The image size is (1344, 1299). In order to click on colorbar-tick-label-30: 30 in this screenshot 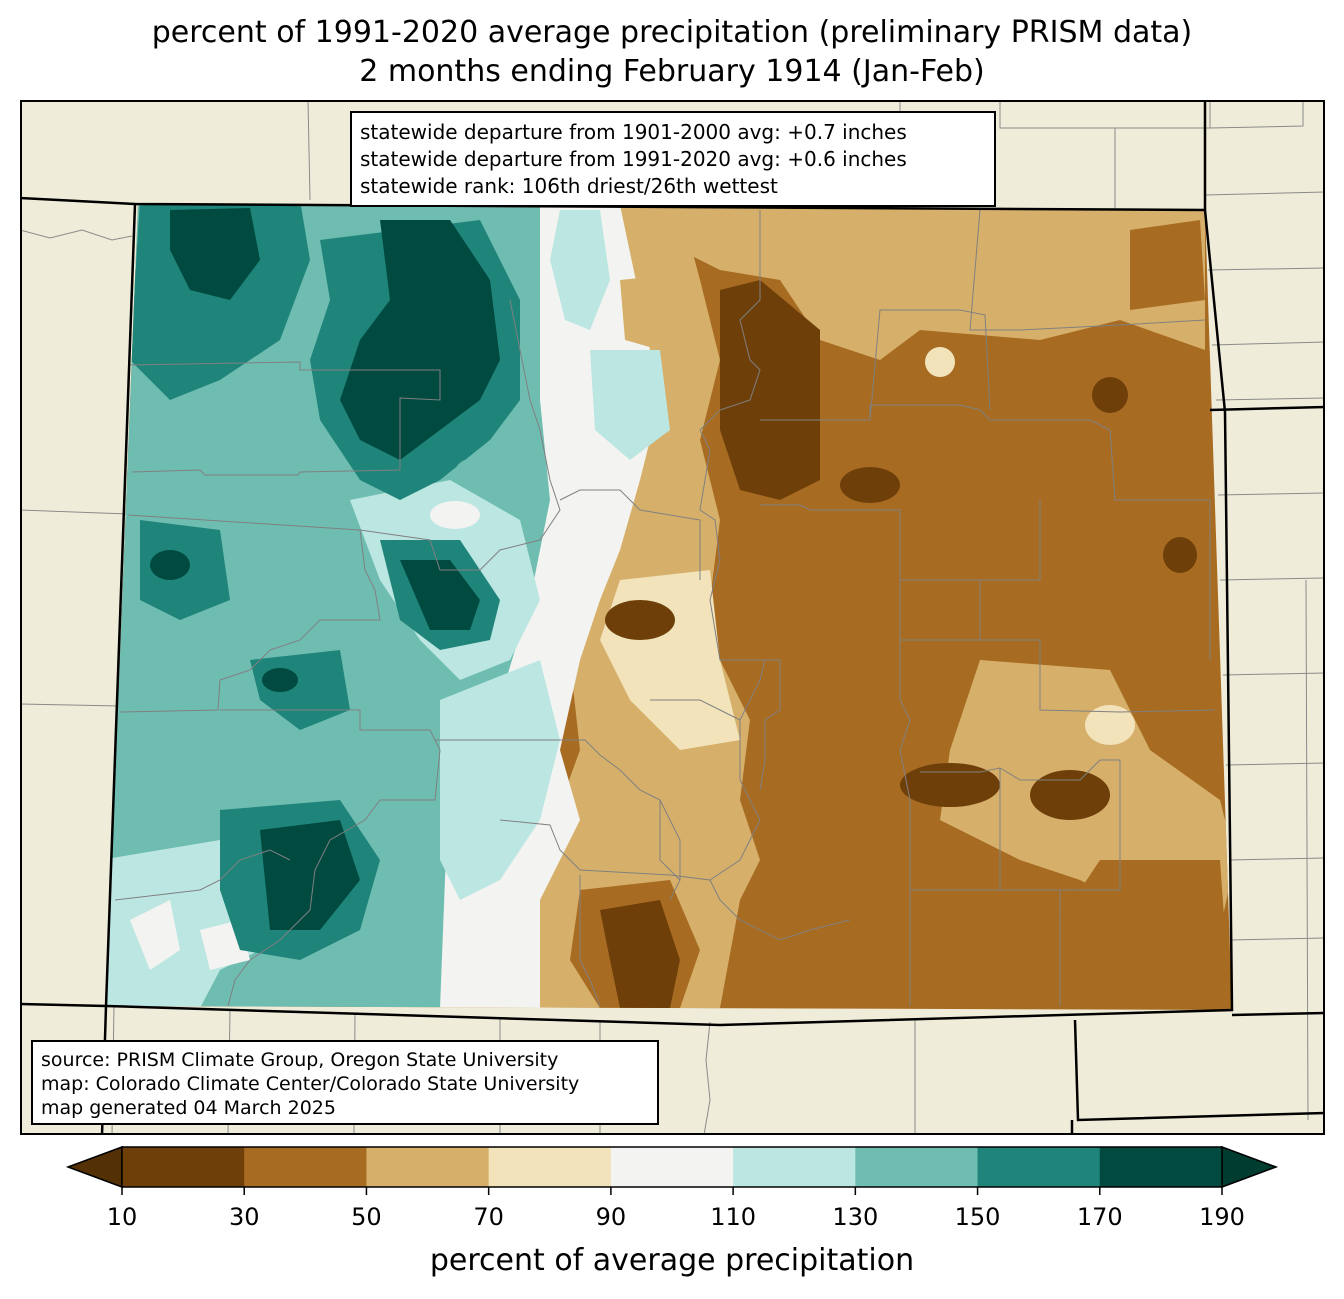, I will do `click(244, 1217)`.